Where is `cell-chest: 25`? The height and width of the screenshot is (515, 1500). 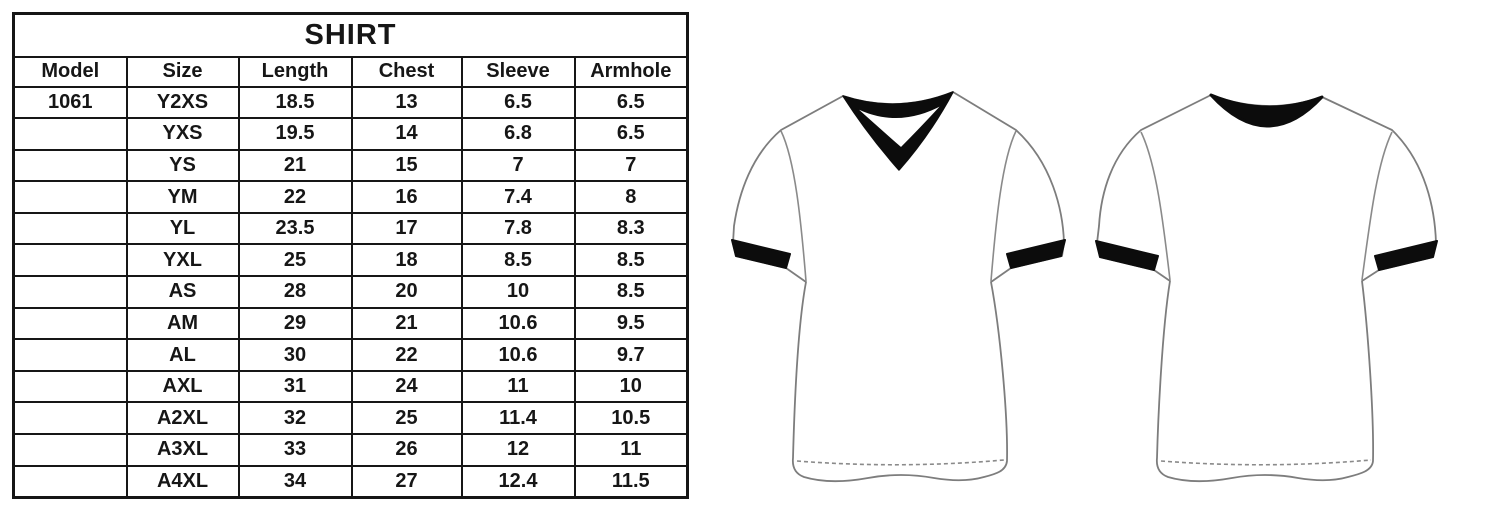
cell-chest: 25 is located at coordinates (406, 418).